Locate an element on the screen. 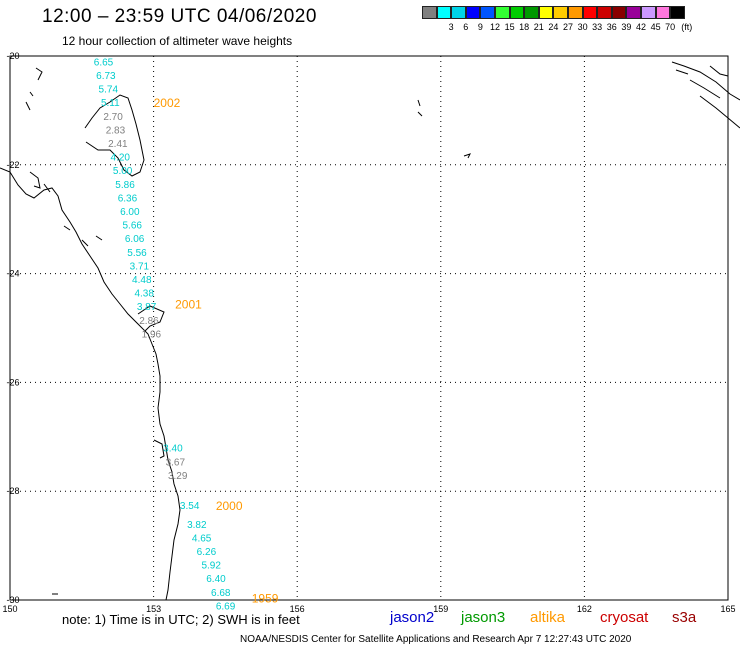  satellite-altika: altika is located at coordinates (548, 617).